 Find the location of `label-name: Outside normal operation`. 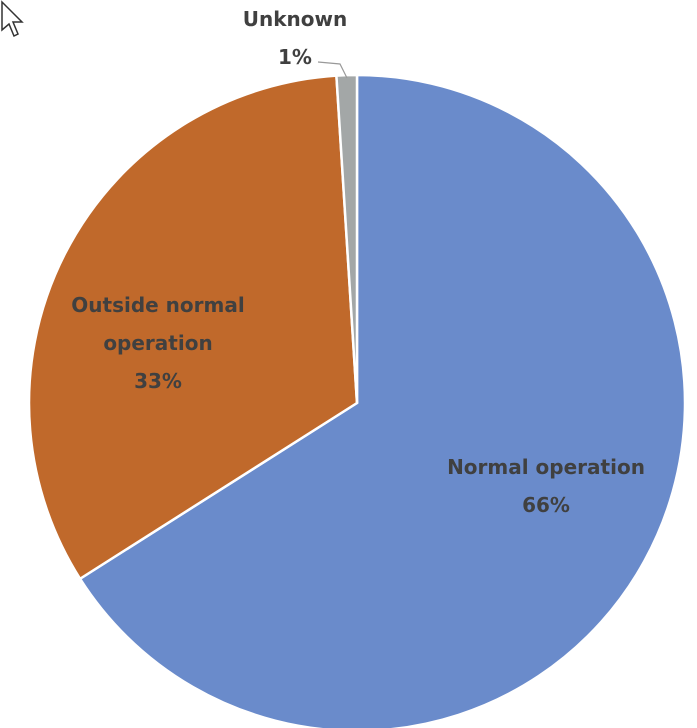

label-name: Outside normal operation is located at coordinates (158, 324).